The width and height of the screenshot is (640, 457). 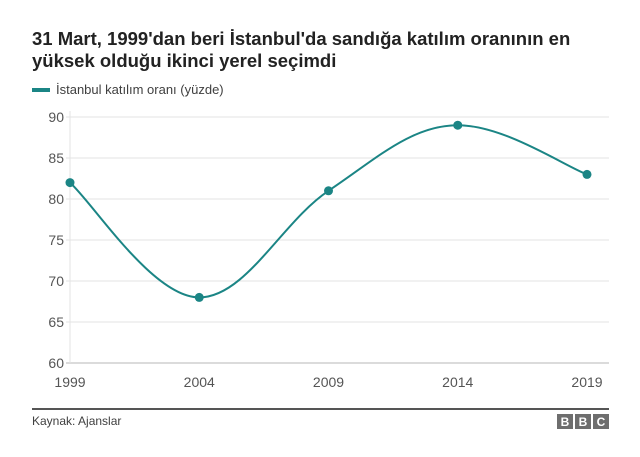 I want to click on legend-label: İstanbul katılım oranı (yüzde), so click(x=140, y=89).